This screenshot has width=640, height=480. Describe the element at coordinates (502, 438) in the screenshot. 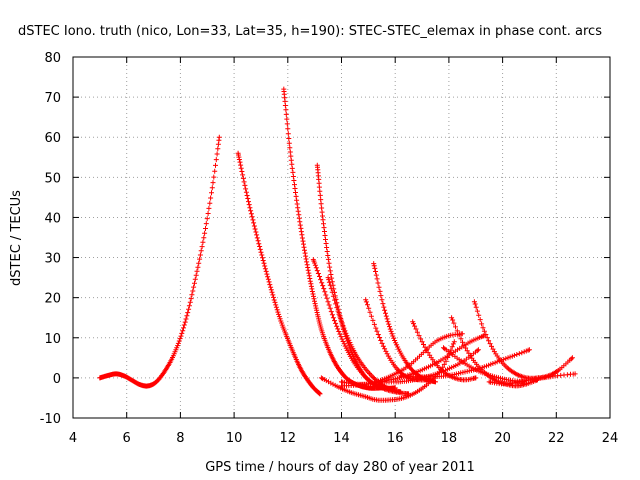

I see `x-tick-label: 20` at that location.